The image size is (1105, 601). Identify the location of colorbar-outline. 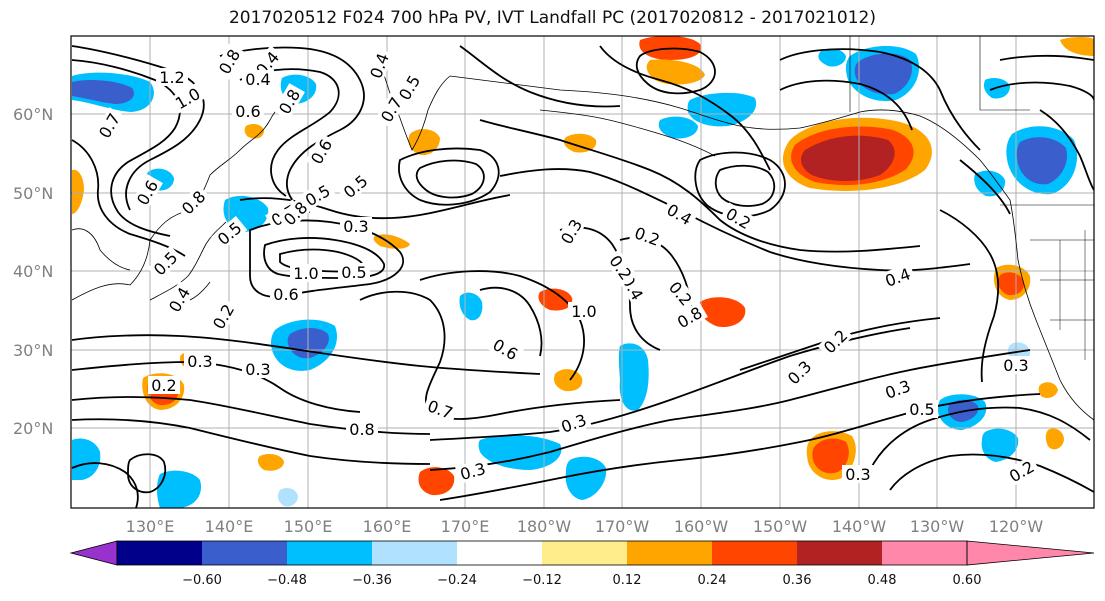
(542, 553).